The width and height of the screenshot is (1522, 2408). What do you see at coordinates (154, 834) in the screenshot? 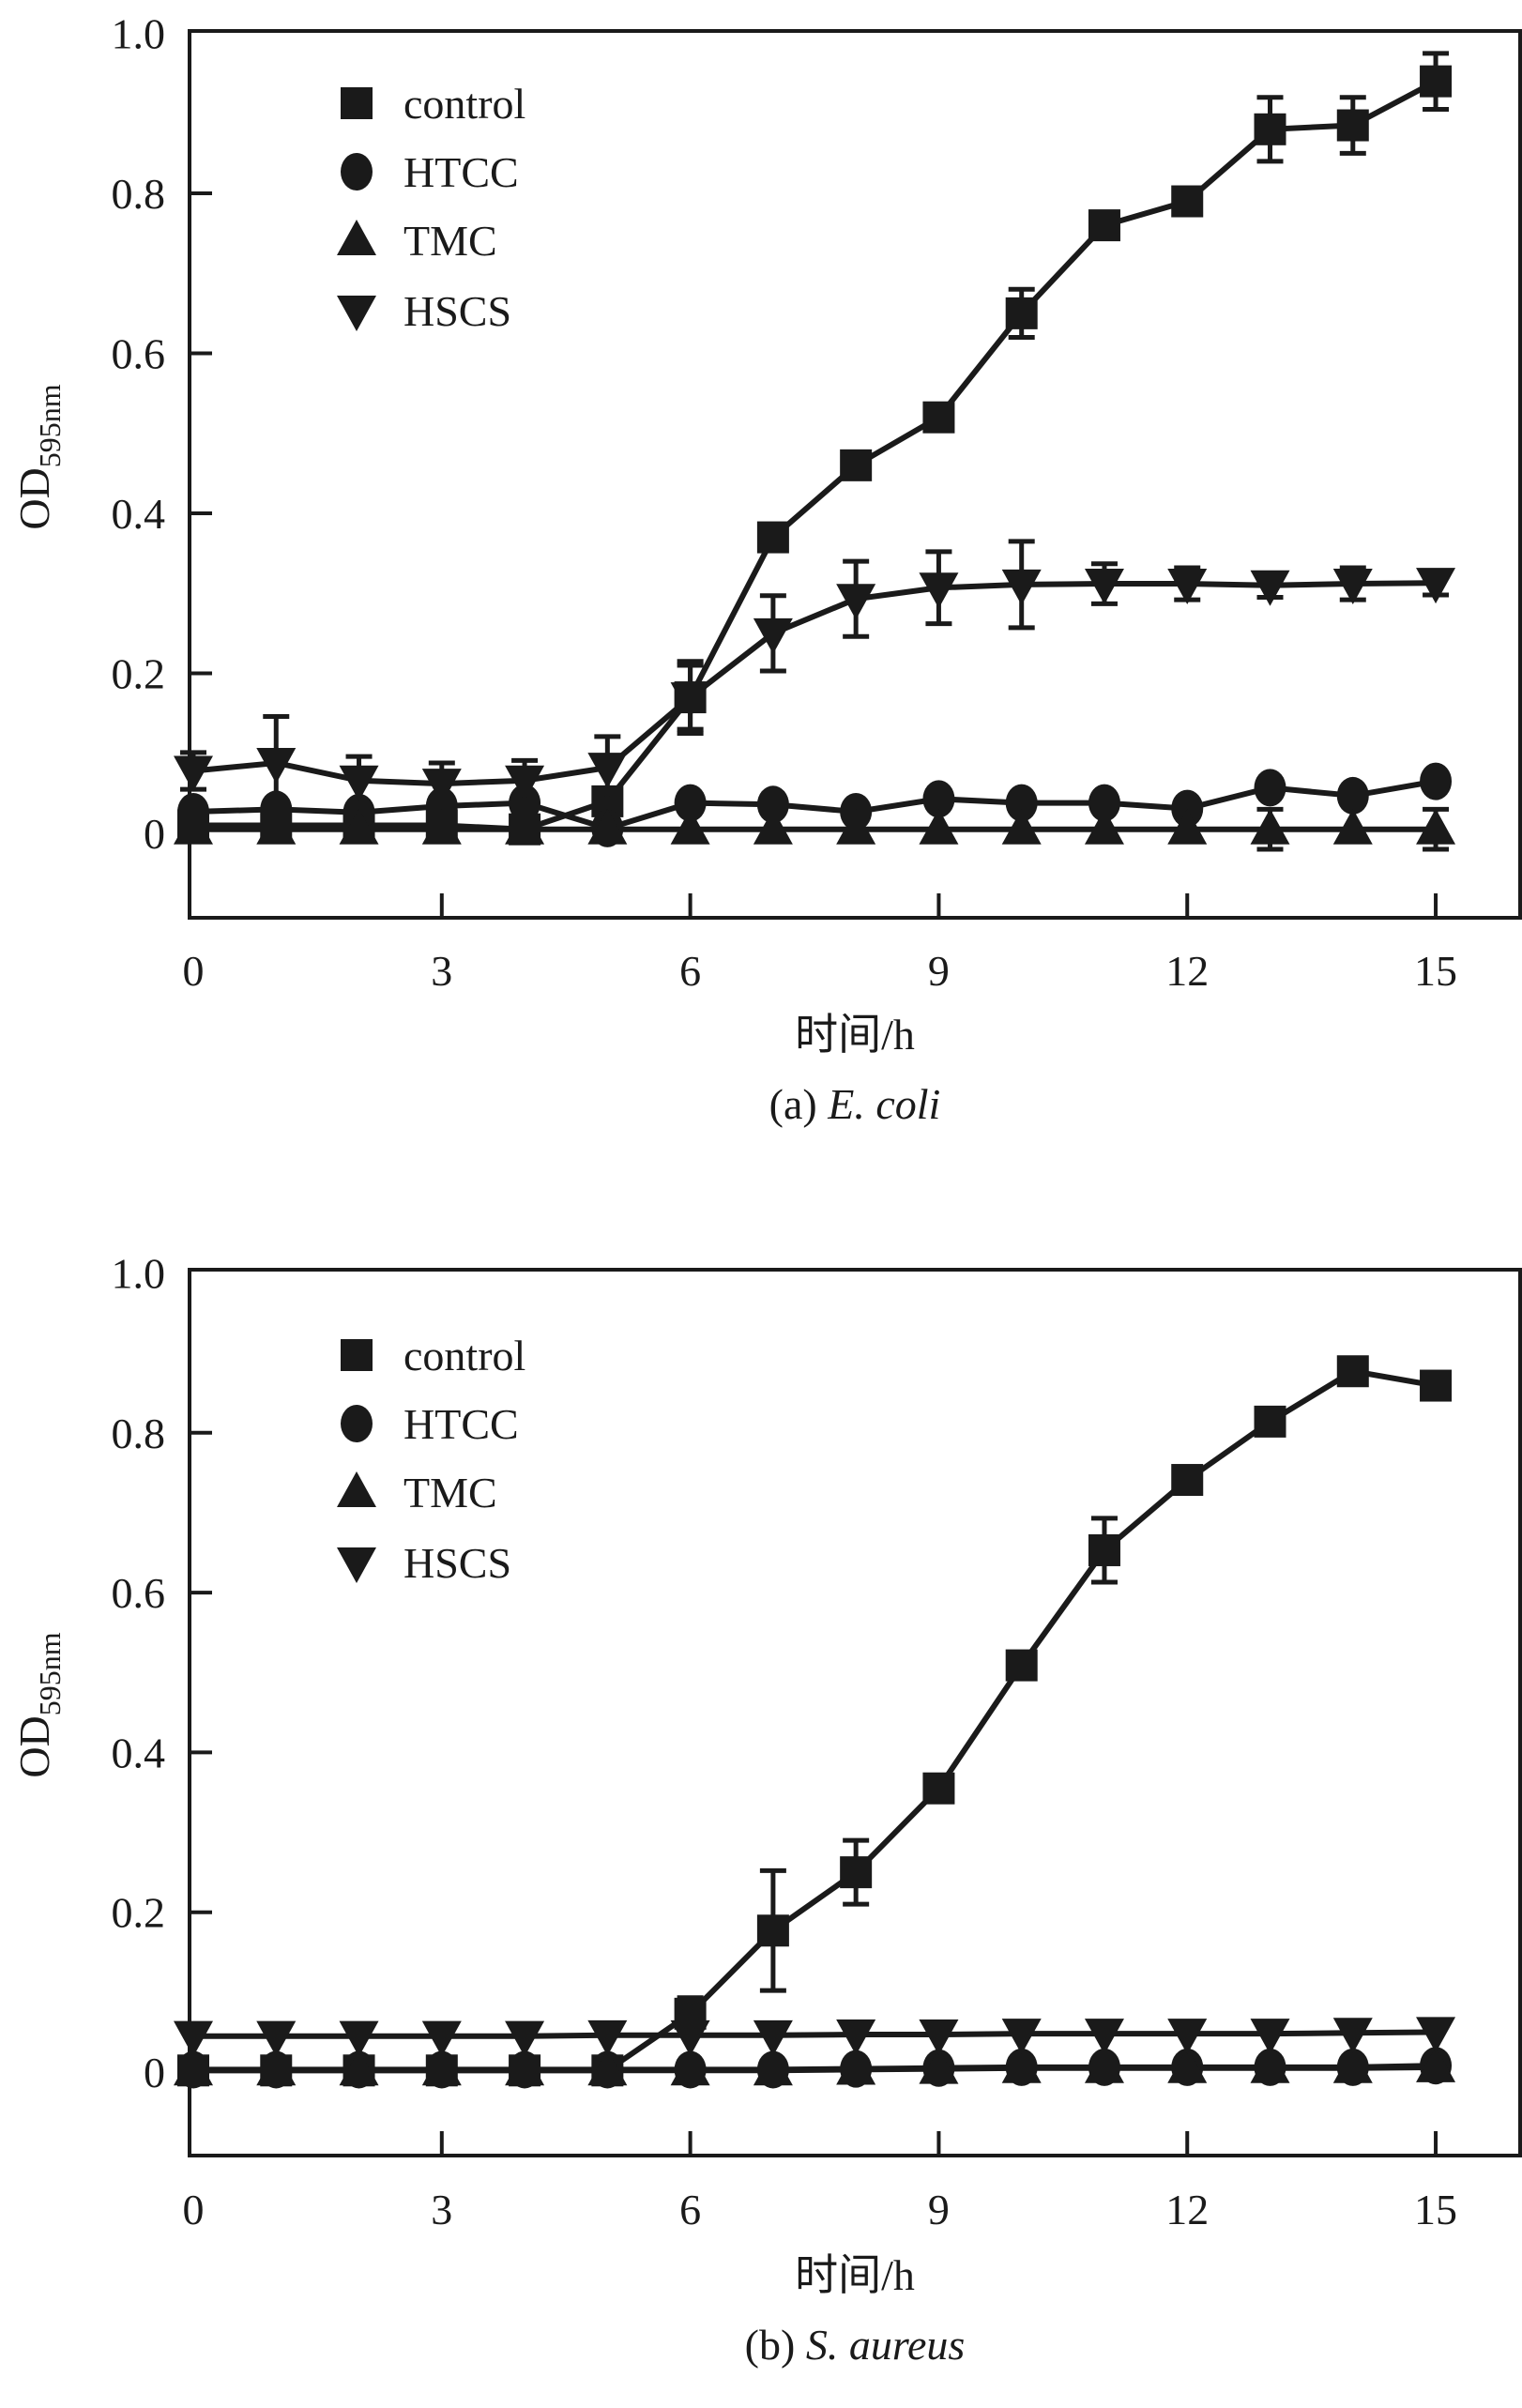
I see `y-tick-label: 0` at bounding box center [154, 834].